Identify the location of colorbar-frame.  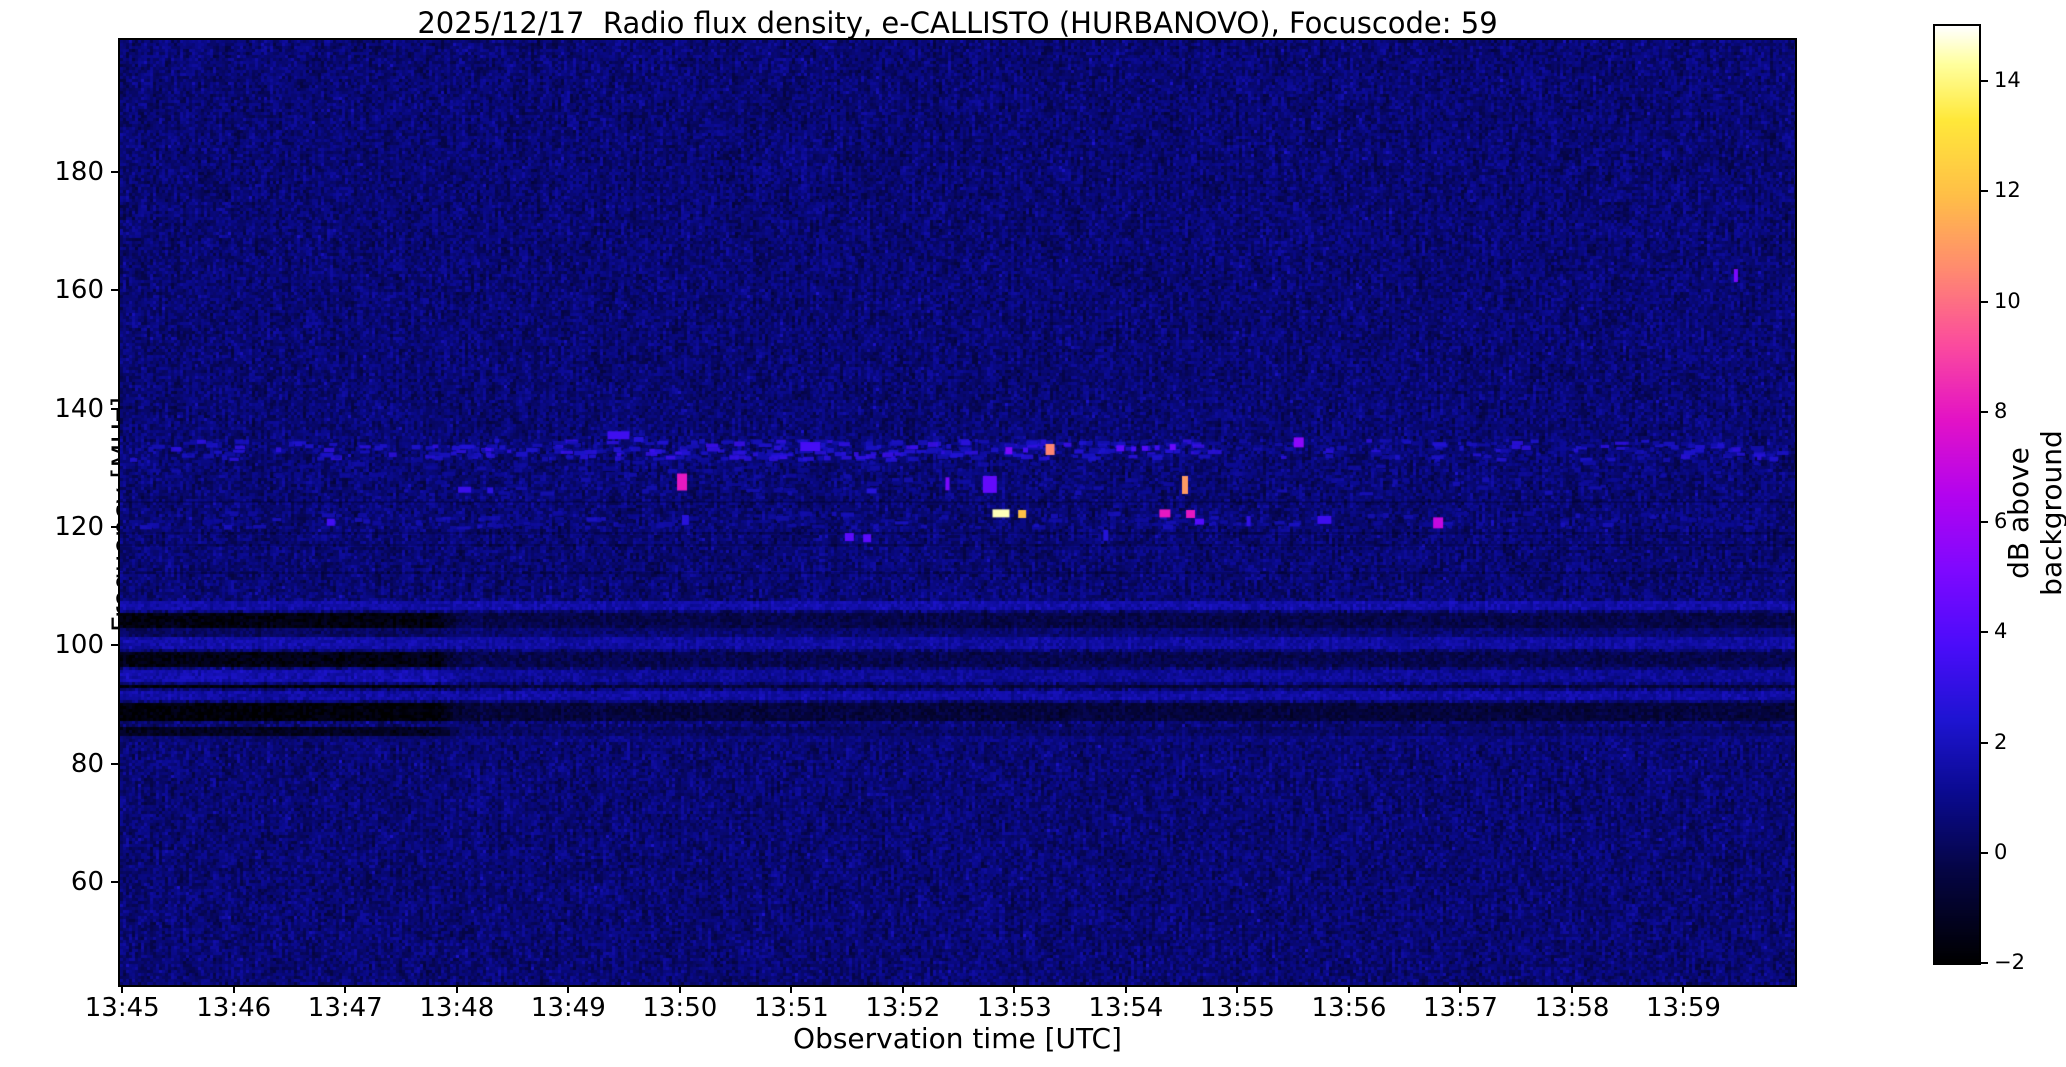
(1957, 494).